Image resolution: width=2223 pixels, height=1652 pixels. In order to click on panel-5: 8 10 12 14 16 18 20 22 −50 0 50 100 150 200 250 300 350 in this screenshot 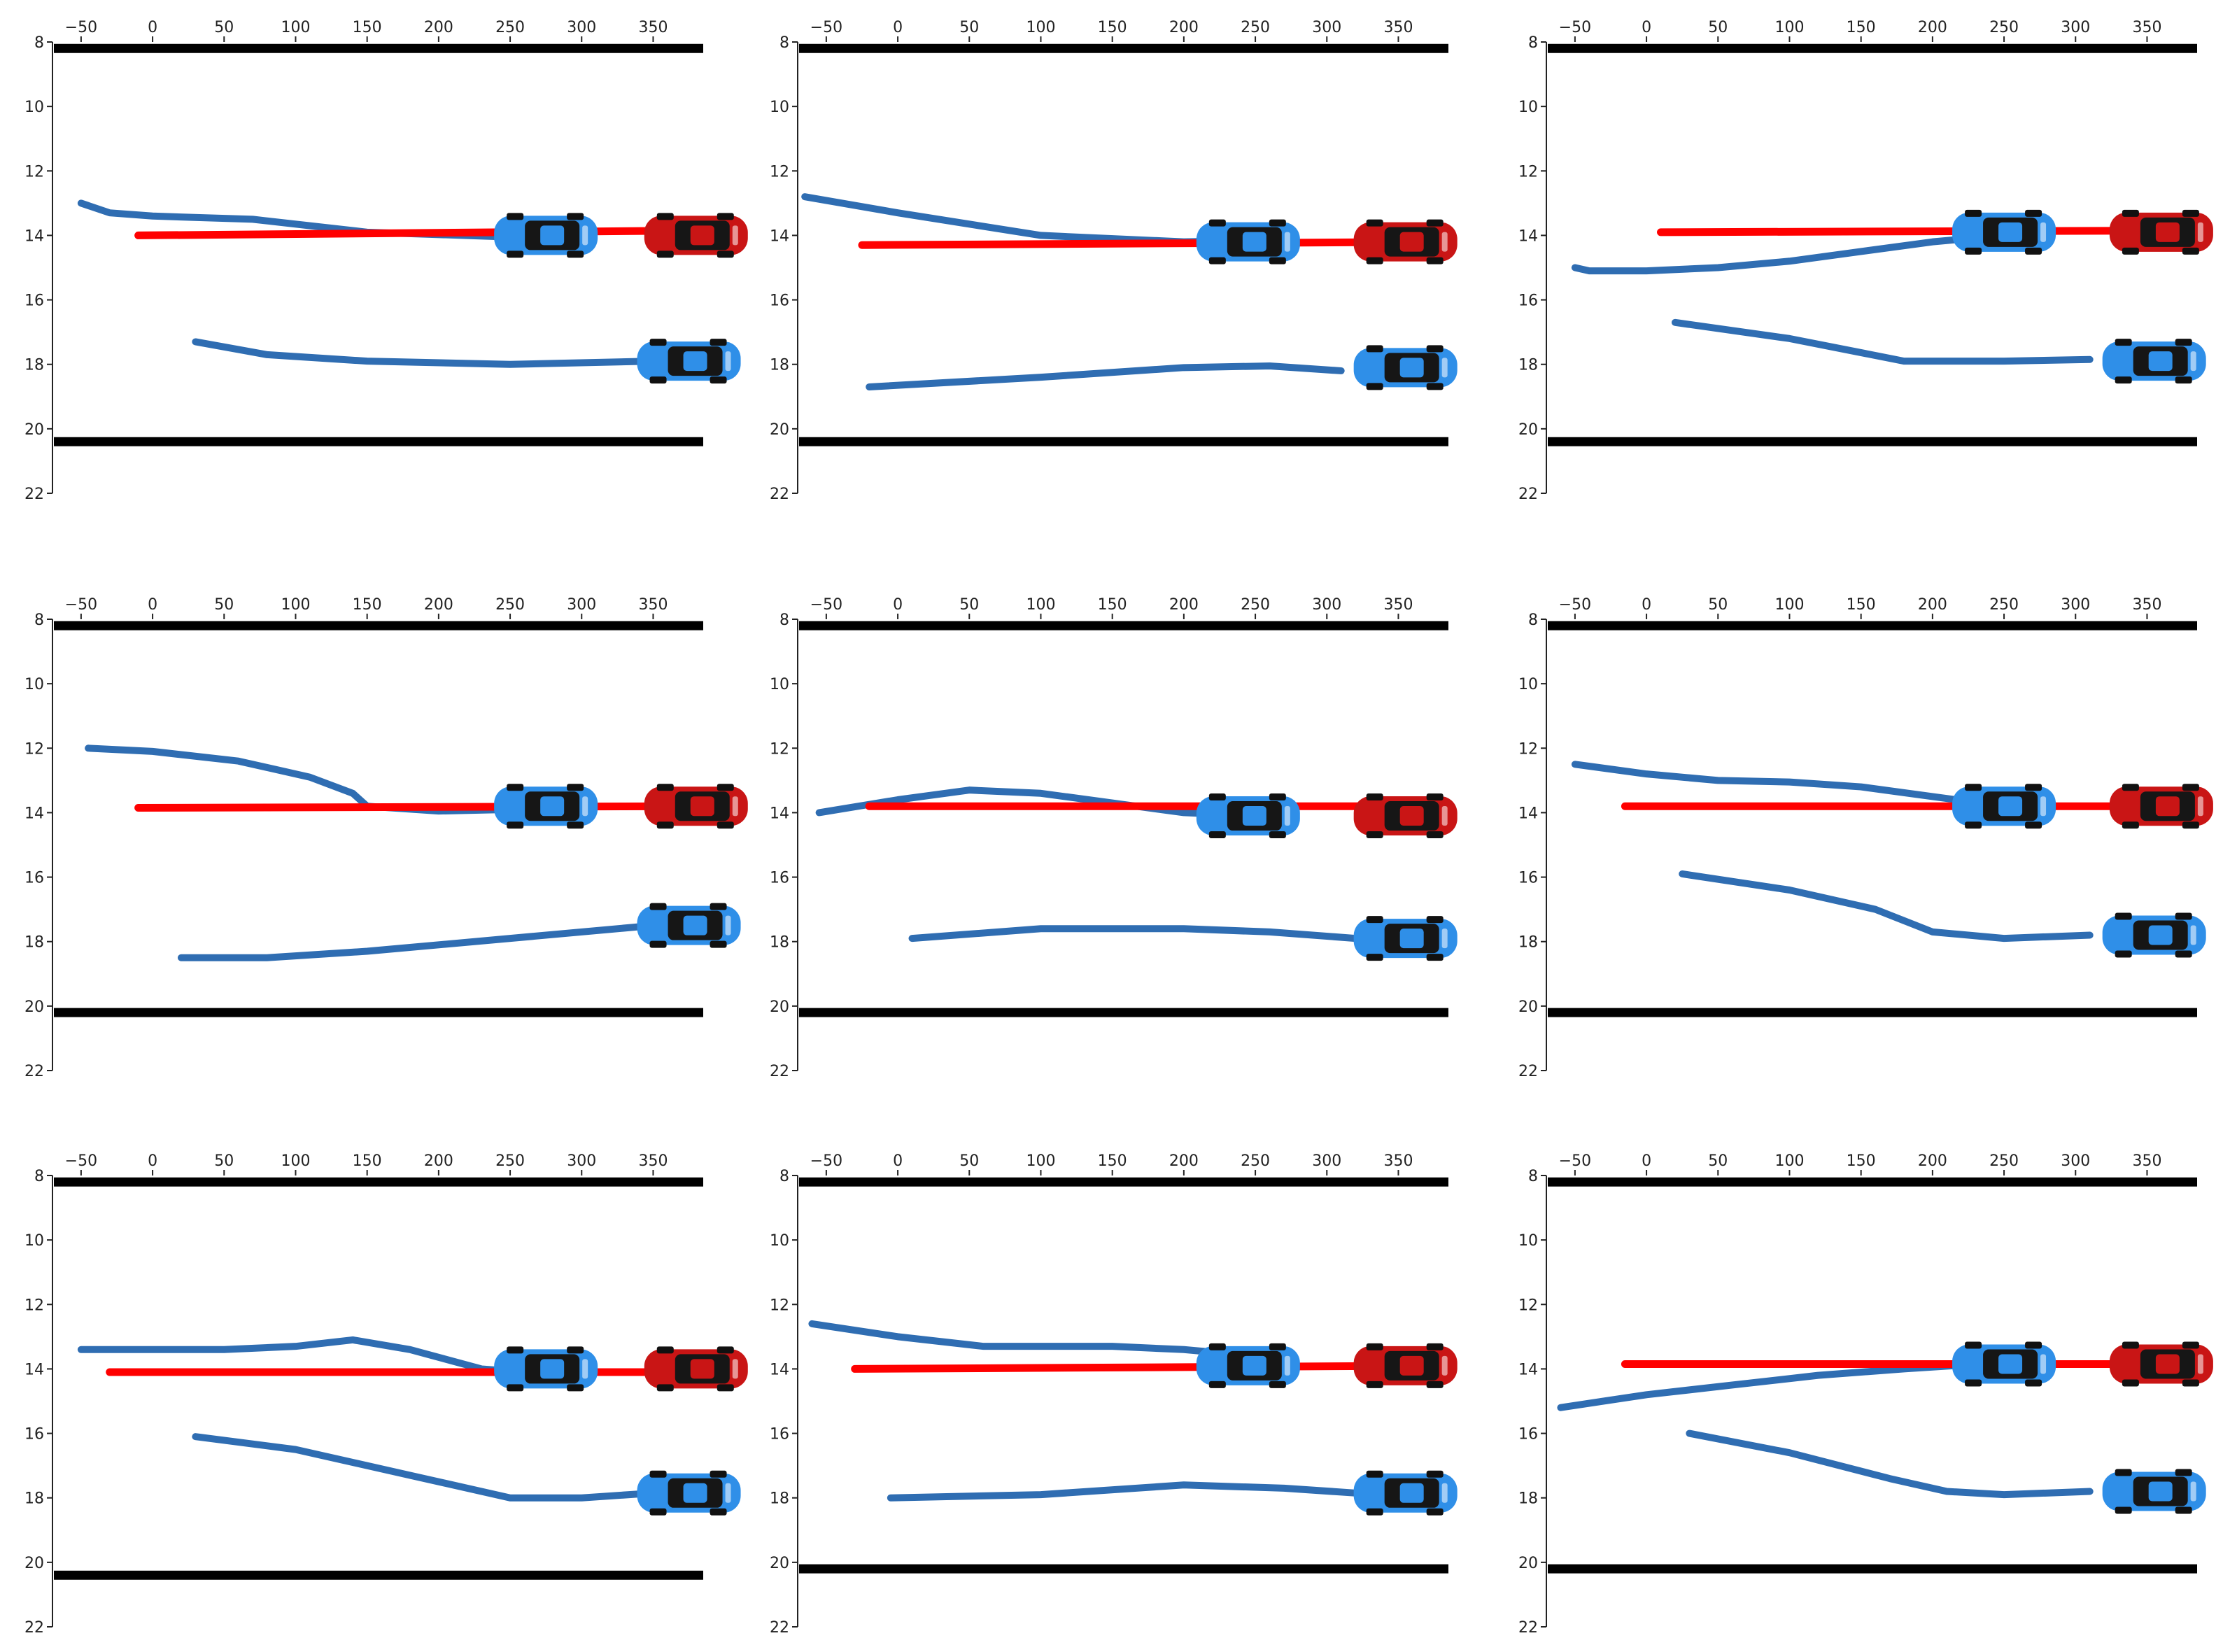, I will do `click(1114, 838)`.